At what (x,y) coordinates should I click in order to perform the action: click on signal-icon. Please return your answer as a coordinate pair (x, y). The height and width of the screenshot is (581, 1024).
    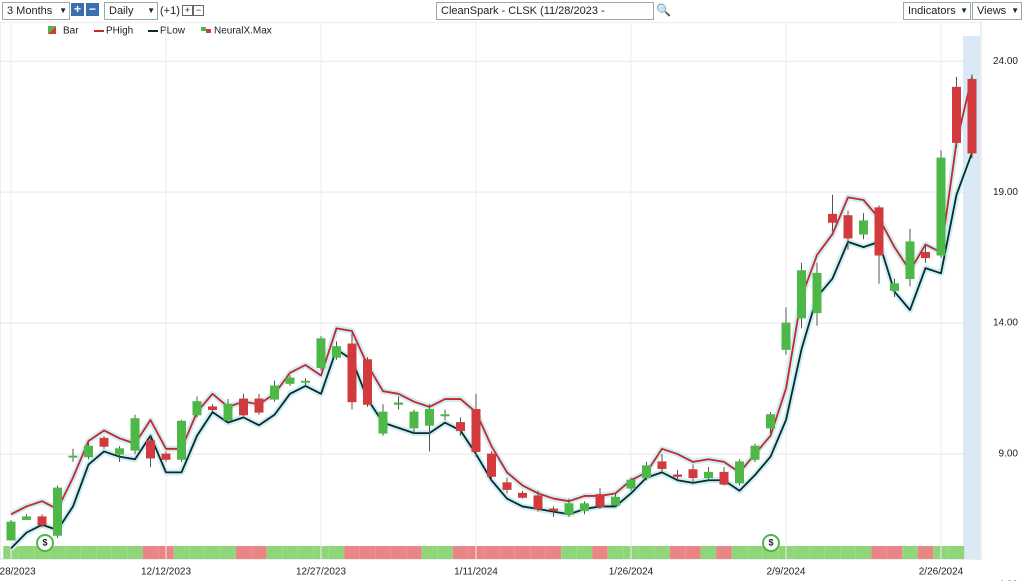
    Looking at the image, I should click on (45, 543).